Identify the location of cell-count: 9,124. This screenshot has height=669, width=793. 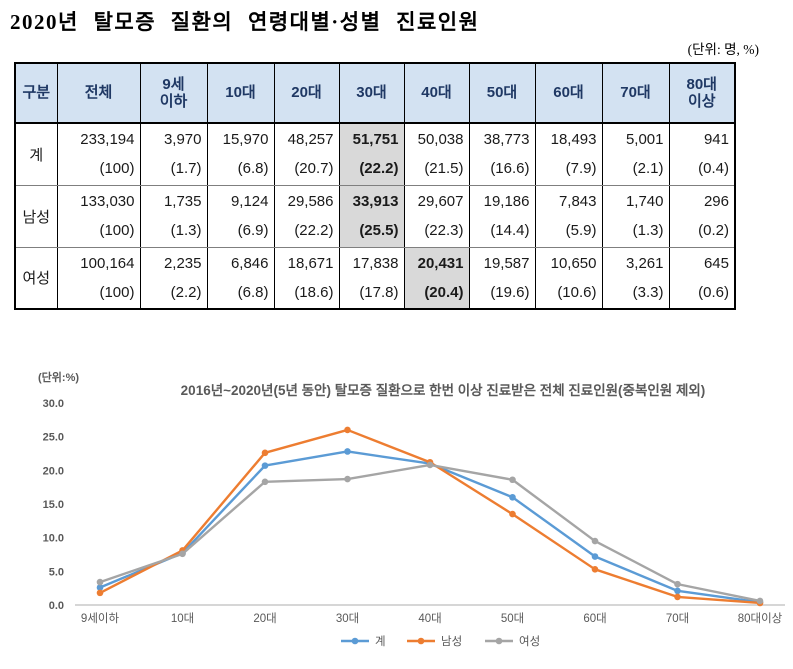
(249, 201).